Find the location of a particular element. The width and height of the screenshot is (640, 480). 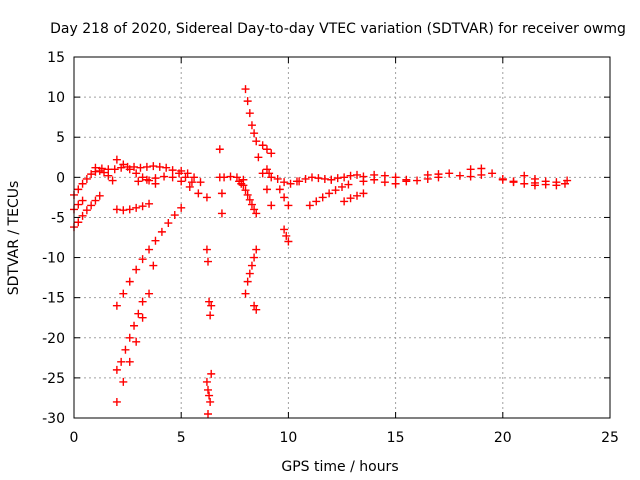

series-arc-e is located at coordinates (136, 171).